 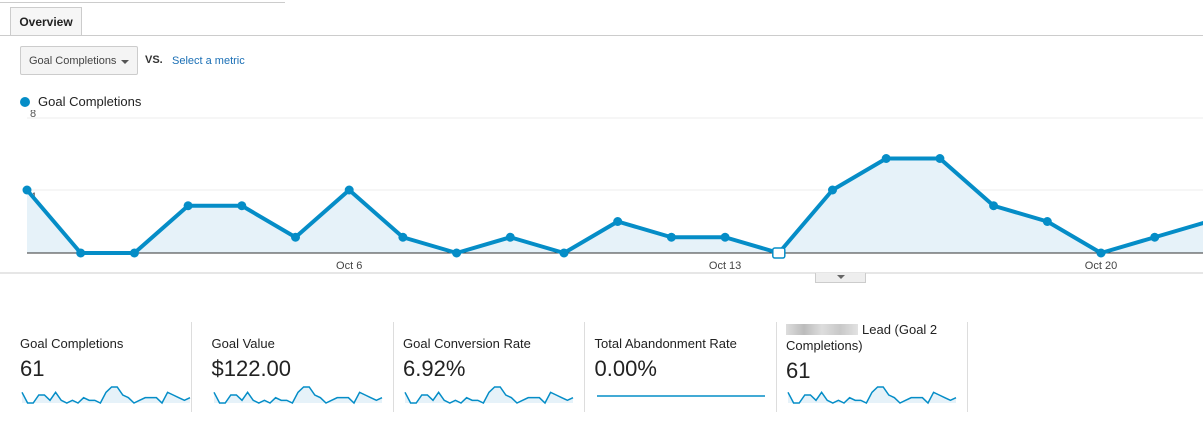 I want to click on top-divider, so click(x=142, y=2).